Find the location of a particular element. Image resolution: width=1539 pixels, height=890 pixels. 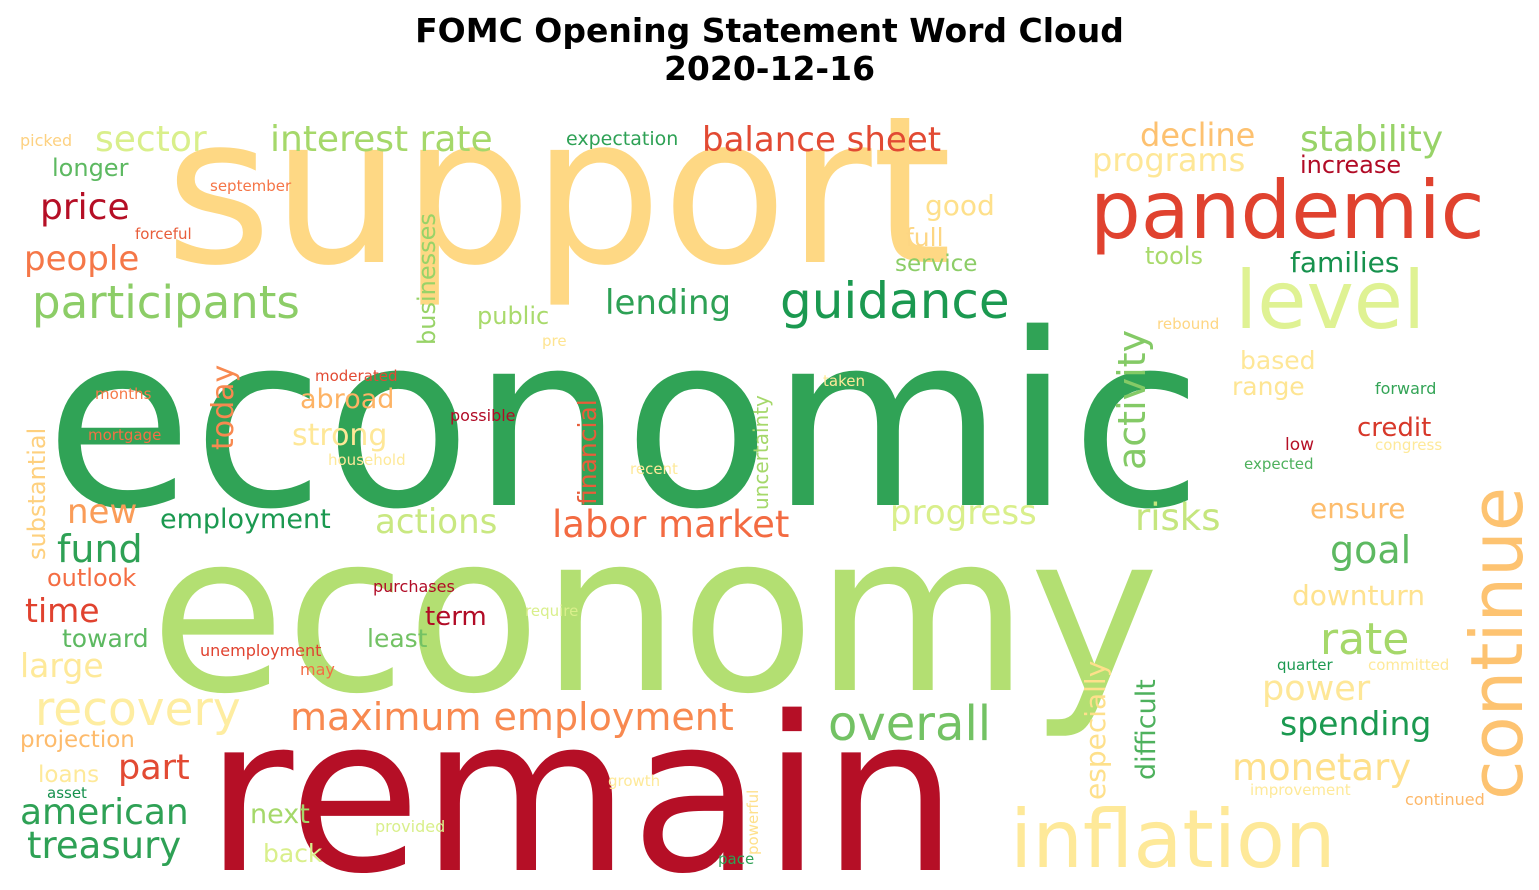

cloud-word-continued: continued is located at coordinates (1445, 799).